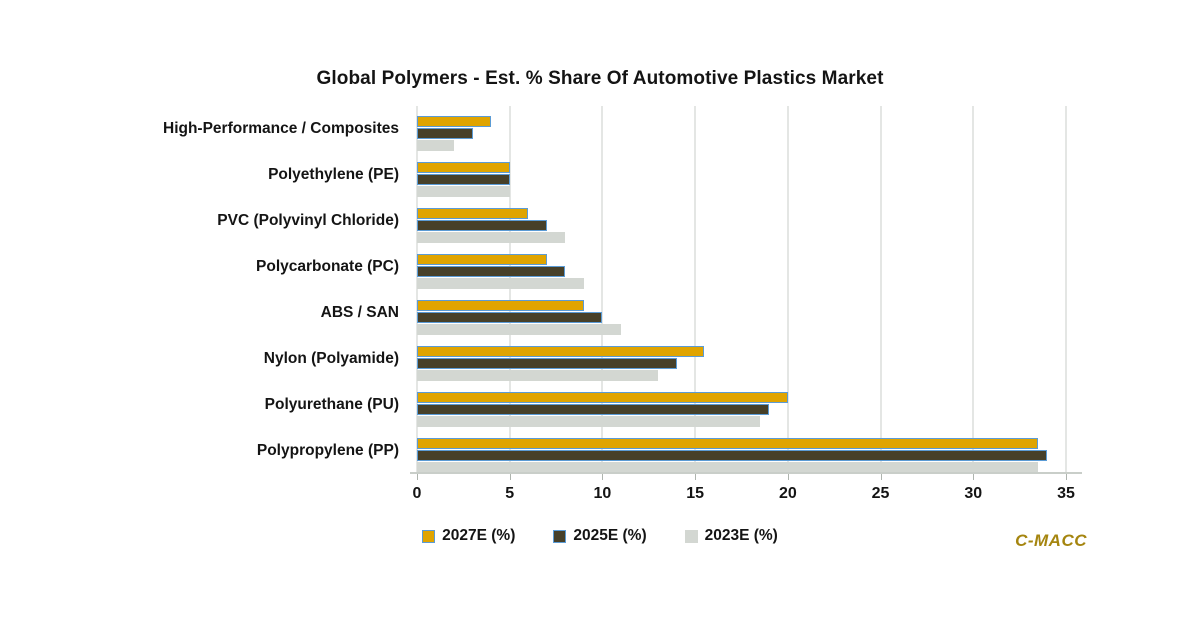 The height and width of the screenshot is (627, 1200). Describe the element at coordinates (417, 493) in the screenshot. I see `tick-label: 0` at that location.